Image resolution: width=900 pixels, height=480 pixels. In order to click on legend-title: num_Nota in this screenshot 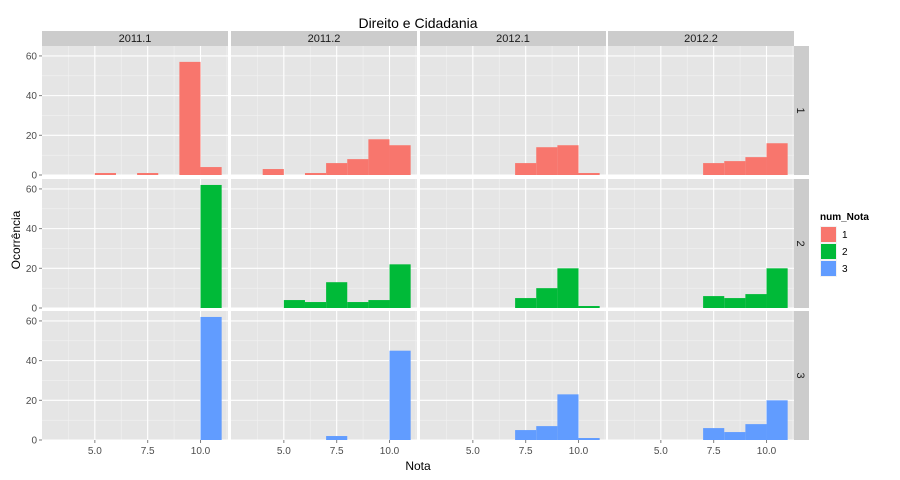, I will do `click(844, 217)`.